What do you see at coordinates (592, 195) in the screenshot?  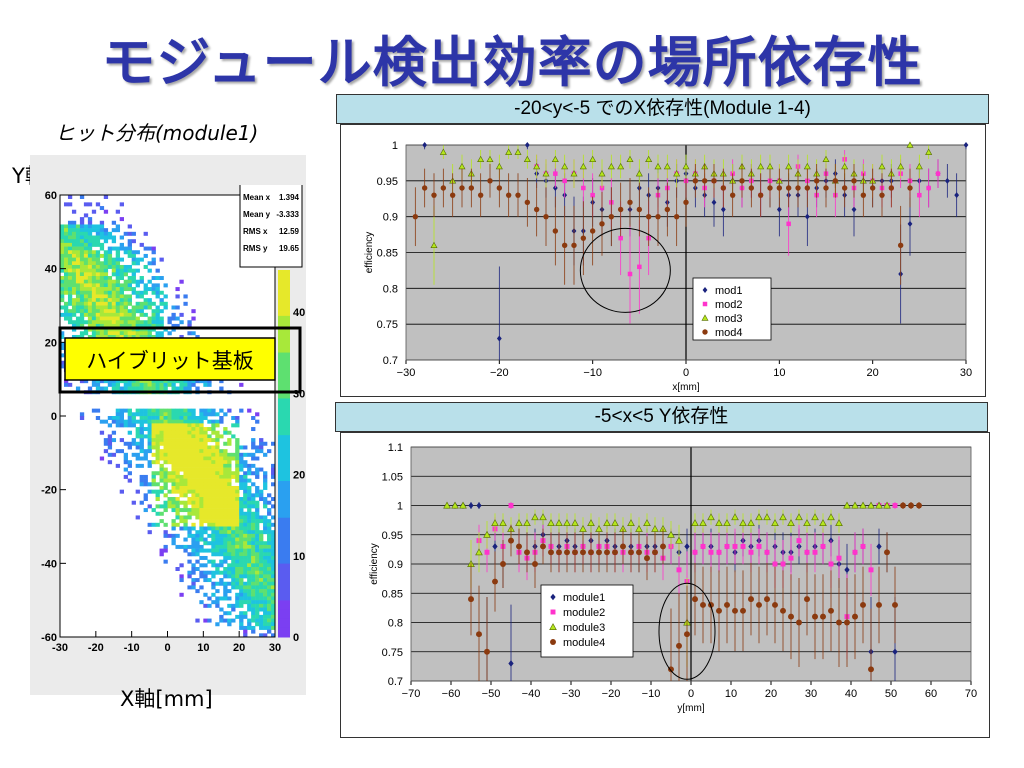 I see `data-point-mod2` at bounding box center [592, 195].